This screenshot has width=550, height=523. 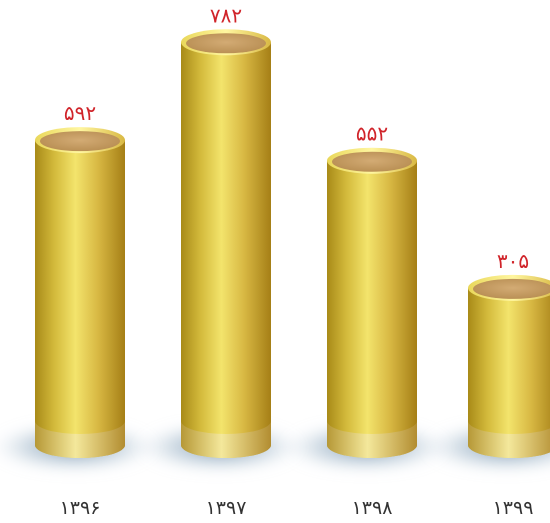 I want to click on value-label: ۳۰۵, so click(x=513, y=261).